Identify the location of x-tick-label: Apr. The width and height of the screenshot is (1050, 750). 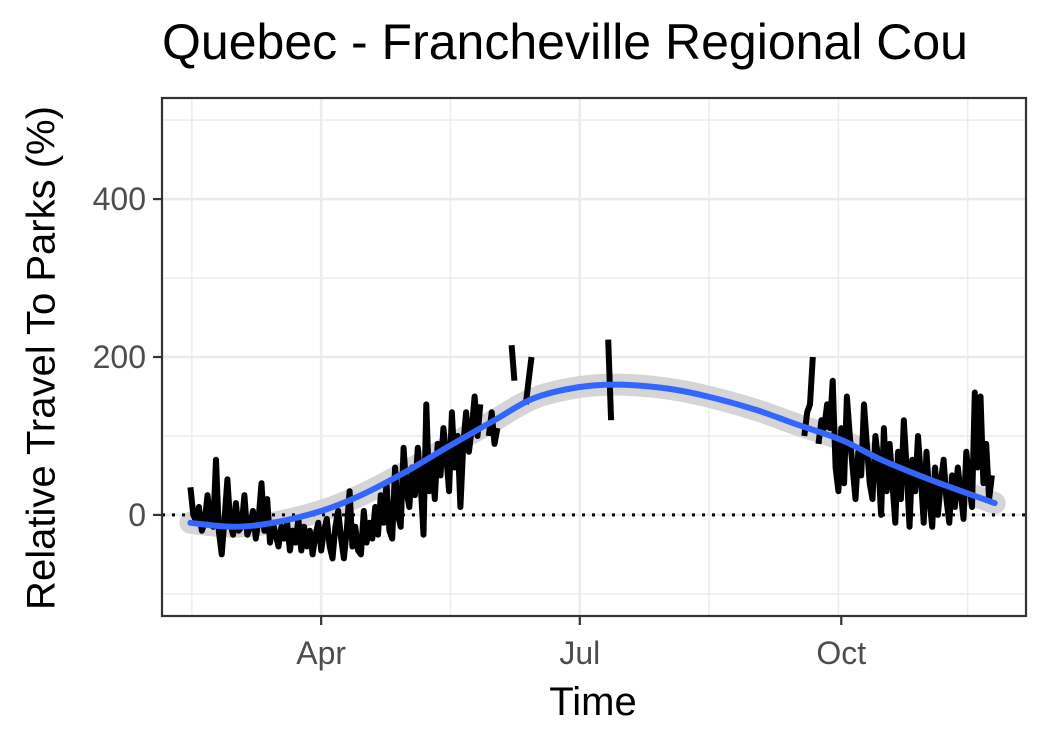
(321, 653).